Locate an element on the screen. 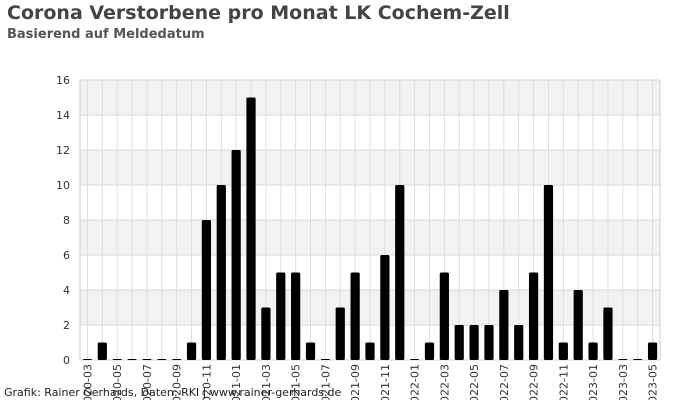  x-tick-label: 2022-05 is located at coordinates (474, 382).